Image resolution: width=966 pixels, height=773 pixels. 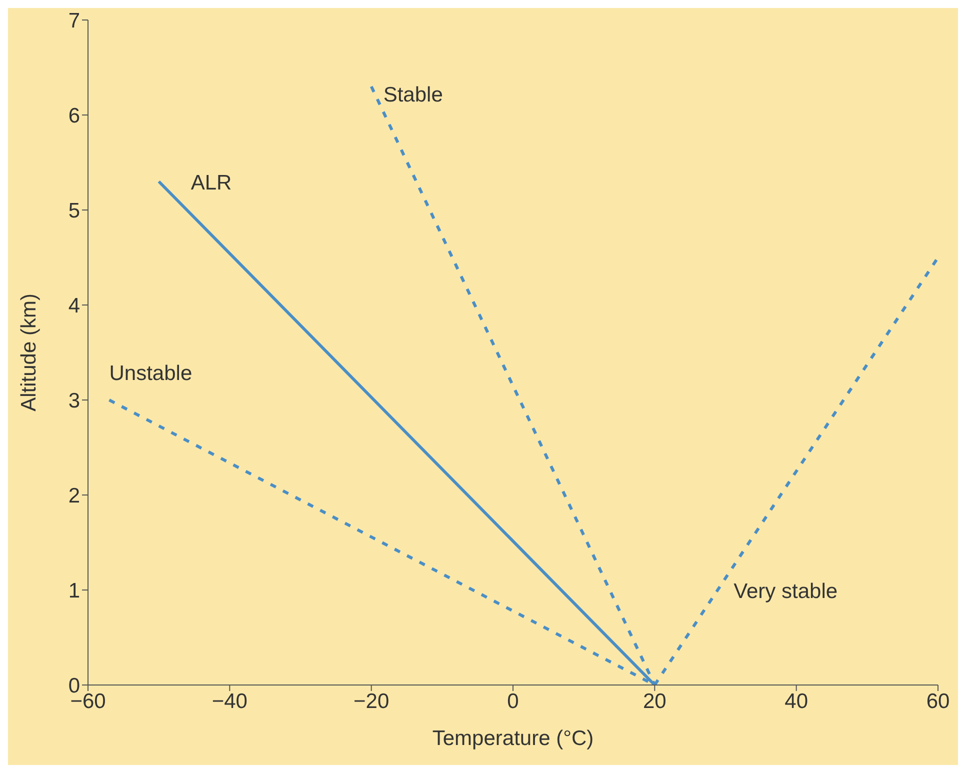 What do you see at coordinates (372, 701) in the screenshot?
I see `x-tick-label: −20` at bounding box center [372, 701].